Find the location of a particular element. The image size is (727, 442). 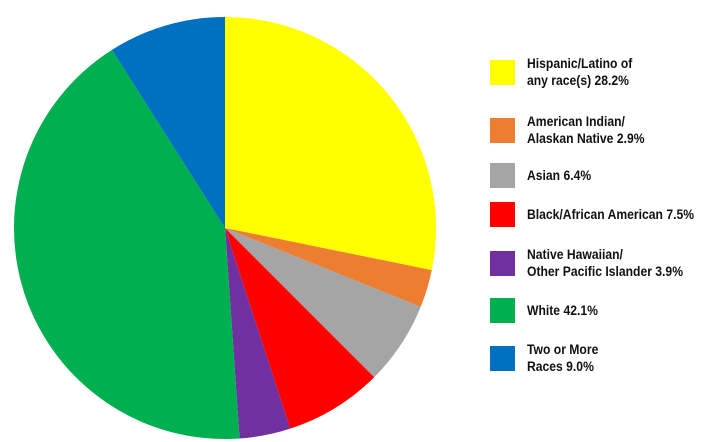

legend-label-black: Black/African American 7.5% is located at coordinates (611, 214).